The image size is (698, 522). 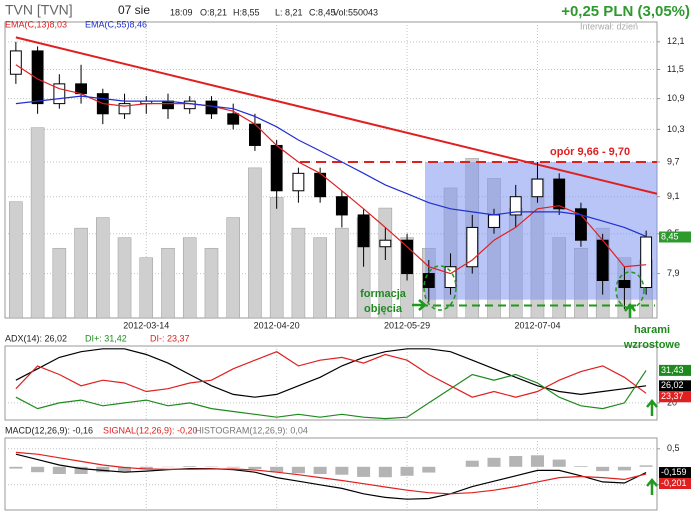 I want to click on annotation: wzrostowe, so click(x=651, y=345).